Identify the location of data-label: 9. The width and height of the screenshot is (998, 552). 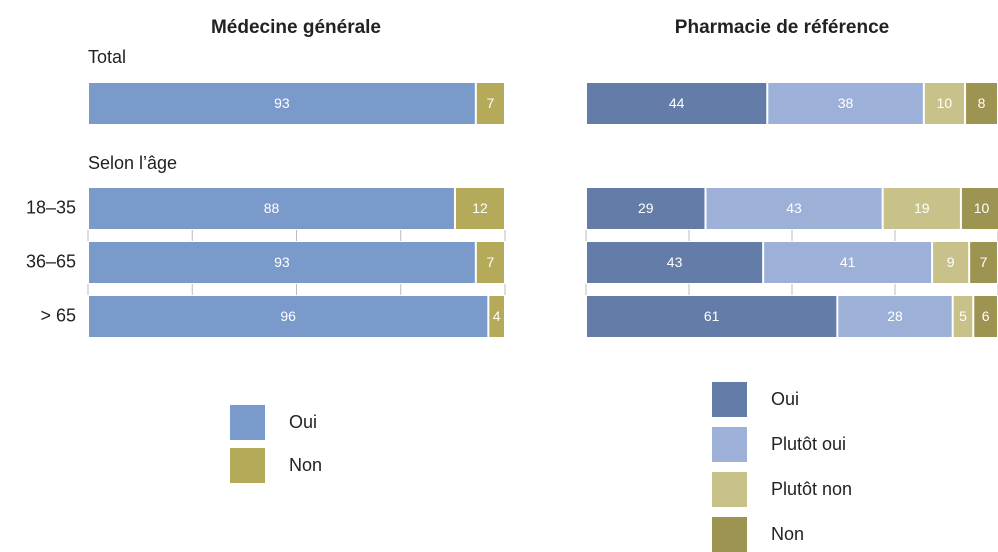
(951, 262).